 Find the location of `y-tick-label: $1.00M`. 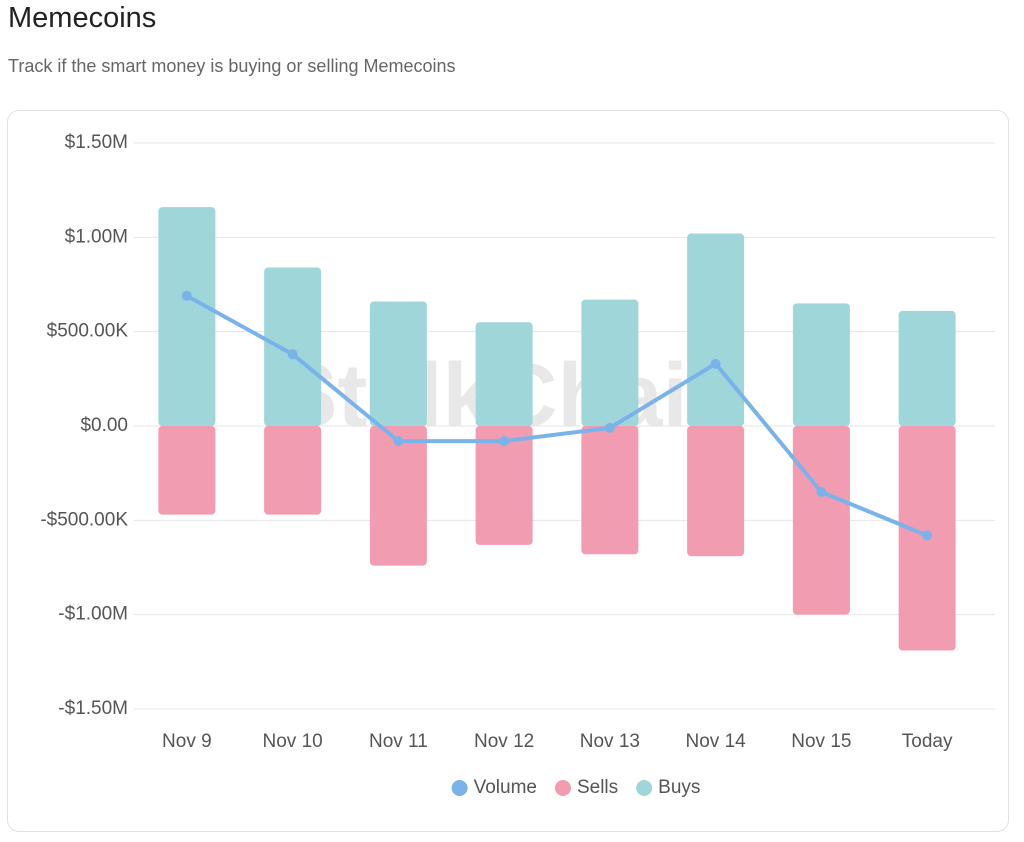

y-tick-label: $1.00M is located at coordinates (96, 236).